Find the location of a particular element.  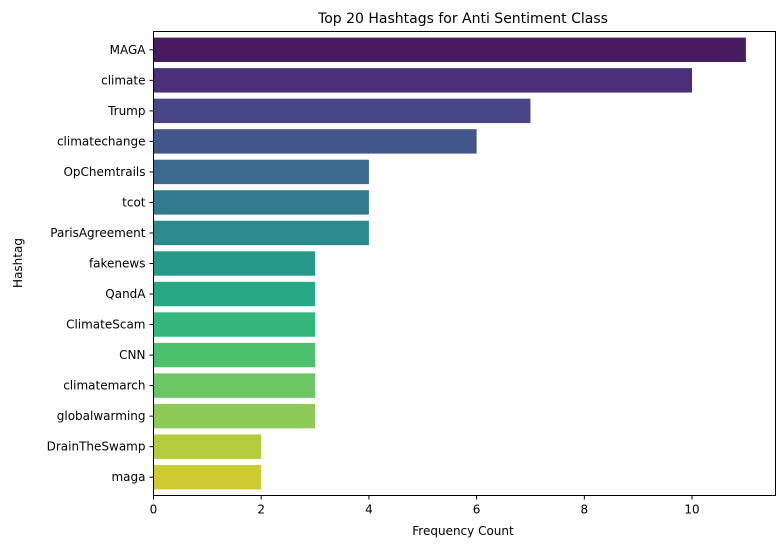

y-tick-label: QandA is located at coordinates (125, 294).